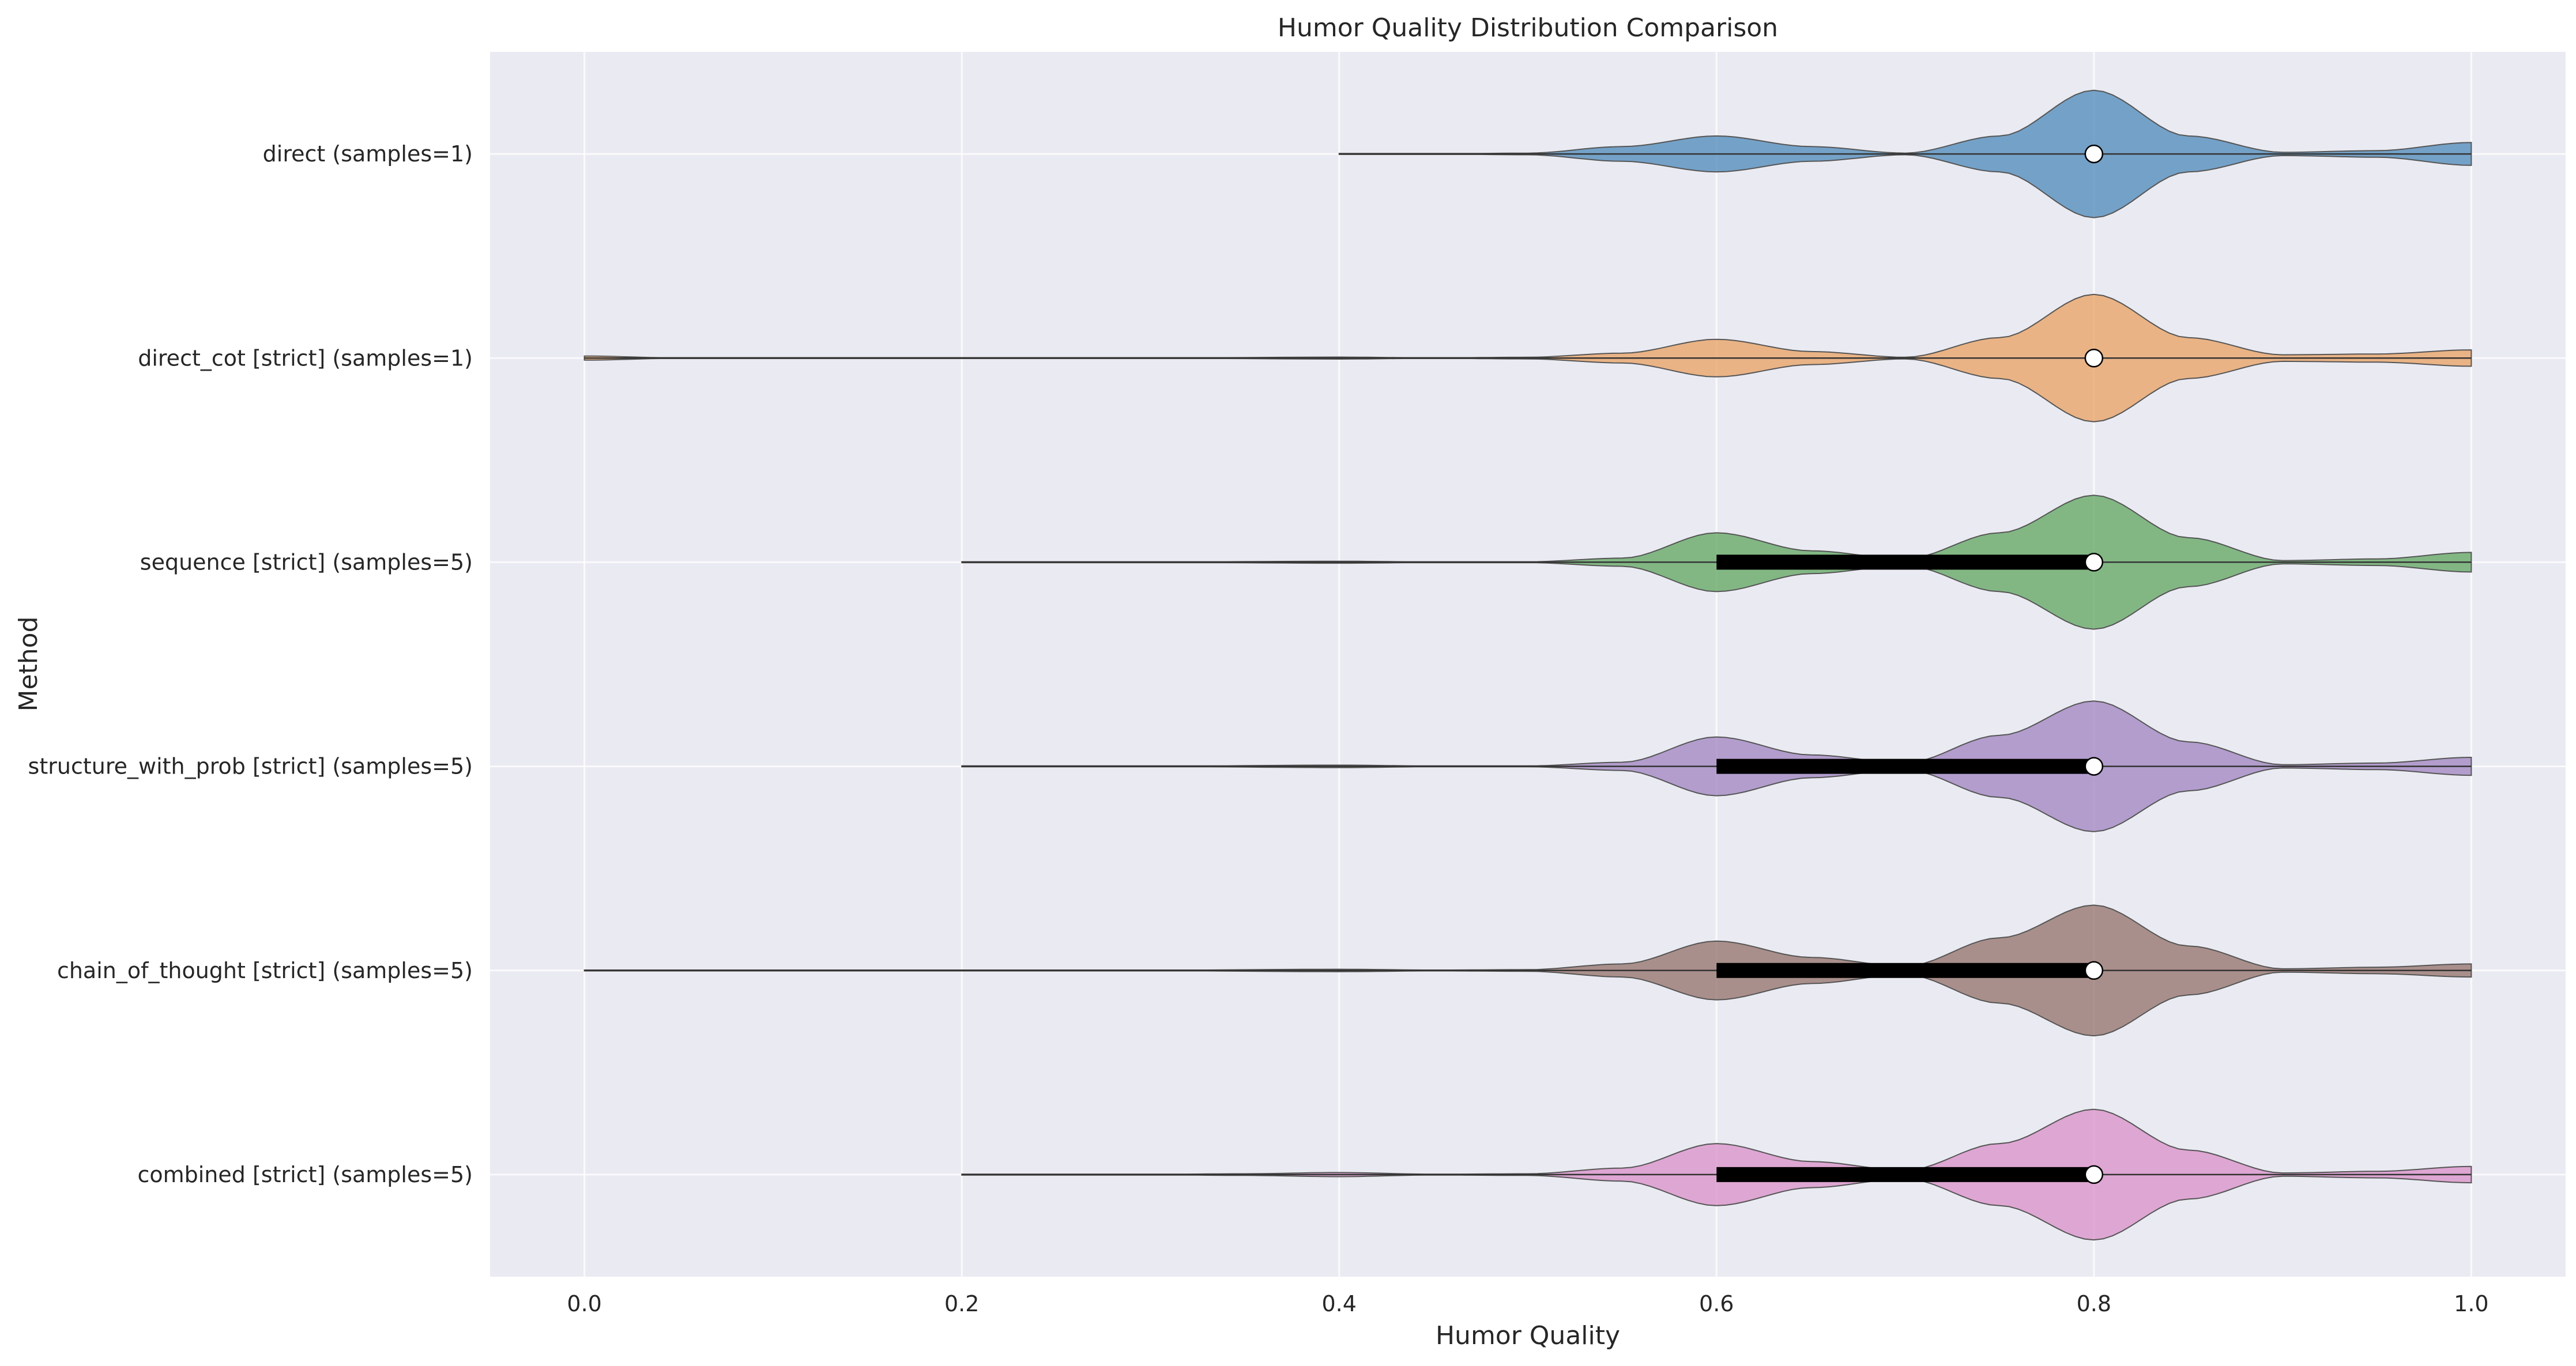 The height and width of the screenshot is (1366, 2576). I want to click on x-tick-label: 0.0, so click(584, 1303).